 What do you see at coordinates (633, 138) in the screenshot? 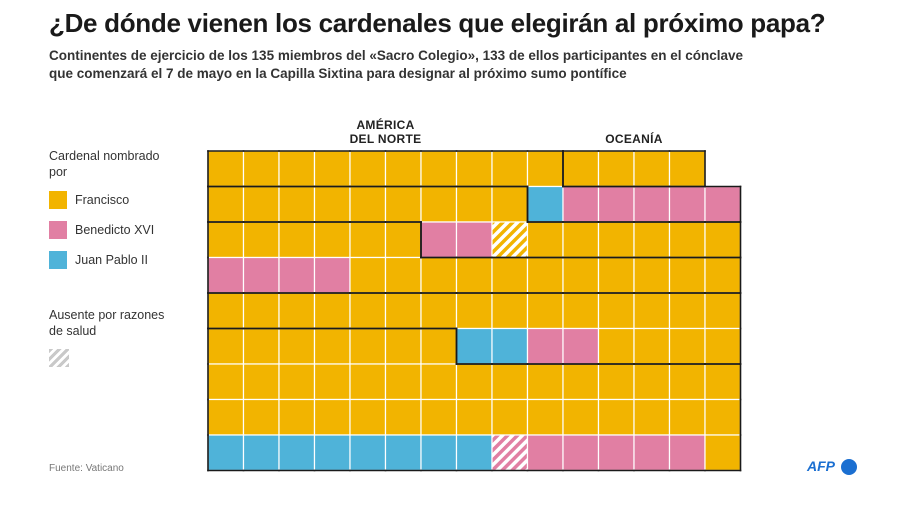
I see `continent-label: OCEANÍA` at bounding box center [633, 138].